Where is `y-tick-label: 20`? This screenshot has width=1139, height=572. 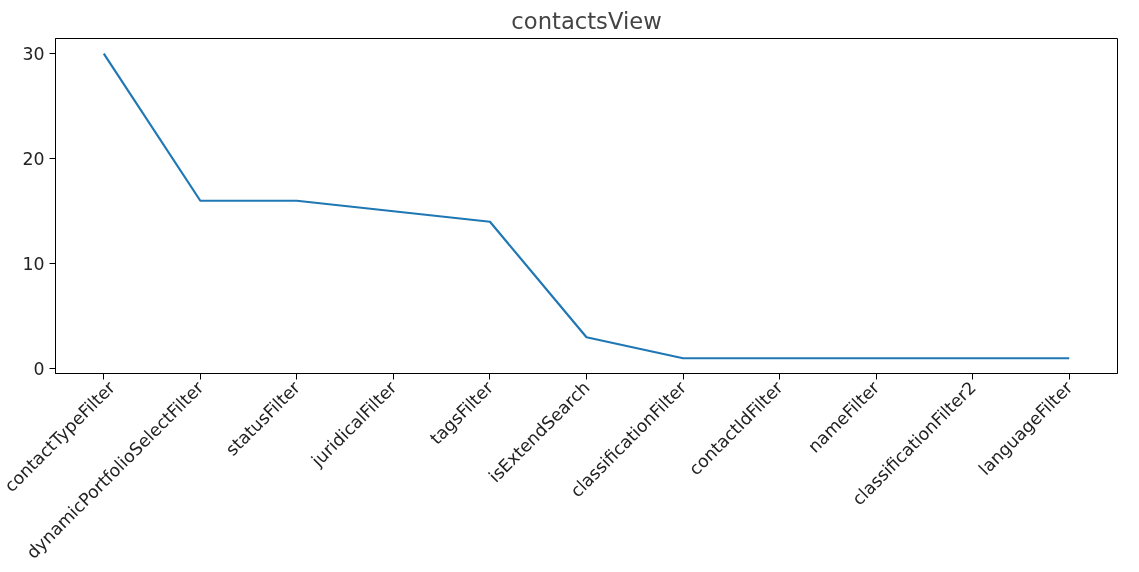
y-tick-label: 20 is located at coordinates (33, 159).